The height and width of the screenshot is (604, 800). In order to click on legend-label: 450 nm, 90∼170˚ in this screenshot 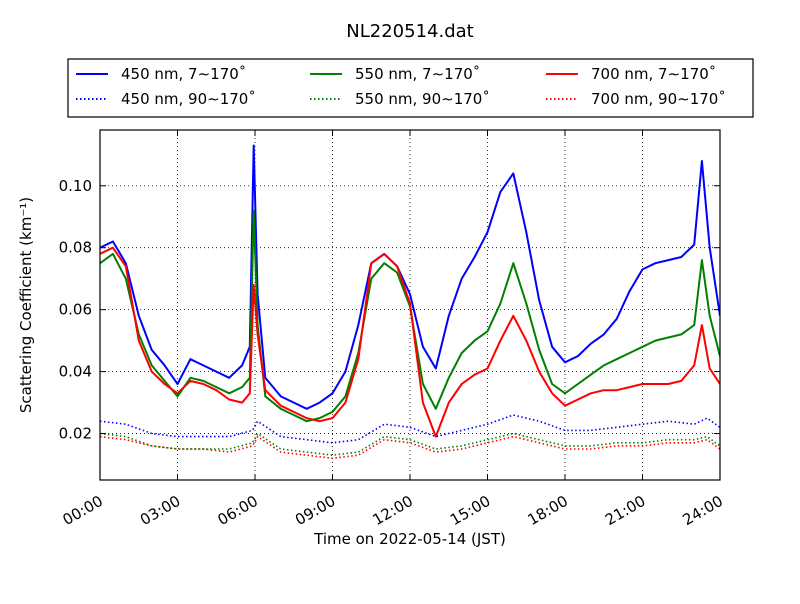, I will do `click(188, 99)`.